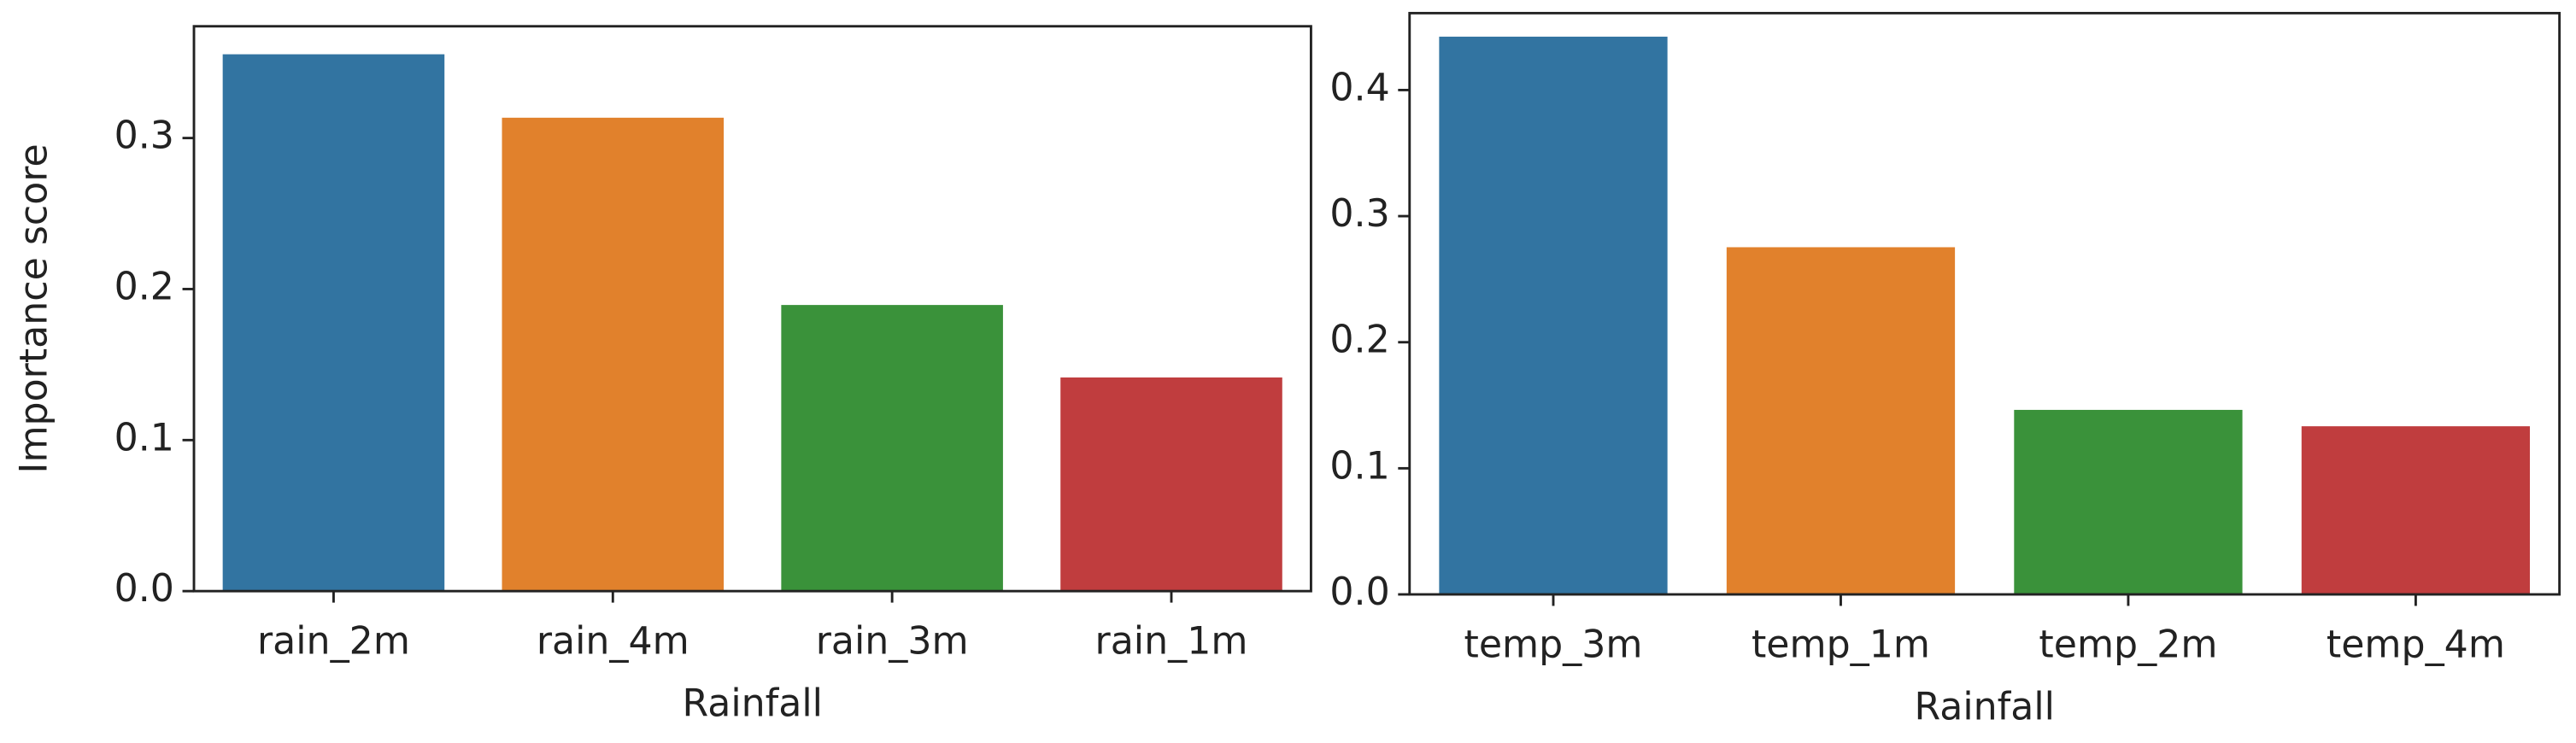 This screenshot has height=743, width=2576. I want to click on y-axis-label: Importance score, so click(34, 308).